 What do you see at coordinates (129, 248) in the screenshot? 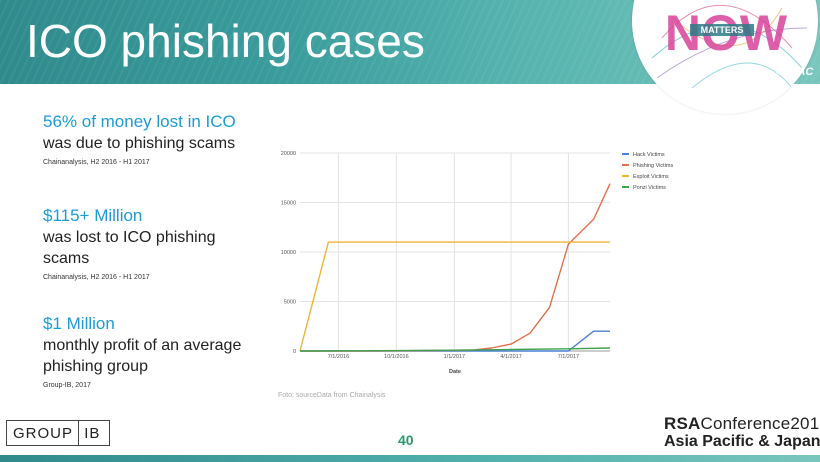
I see `fact-text: was lost to ICO phishing scams` at bounding box center [129, 248].